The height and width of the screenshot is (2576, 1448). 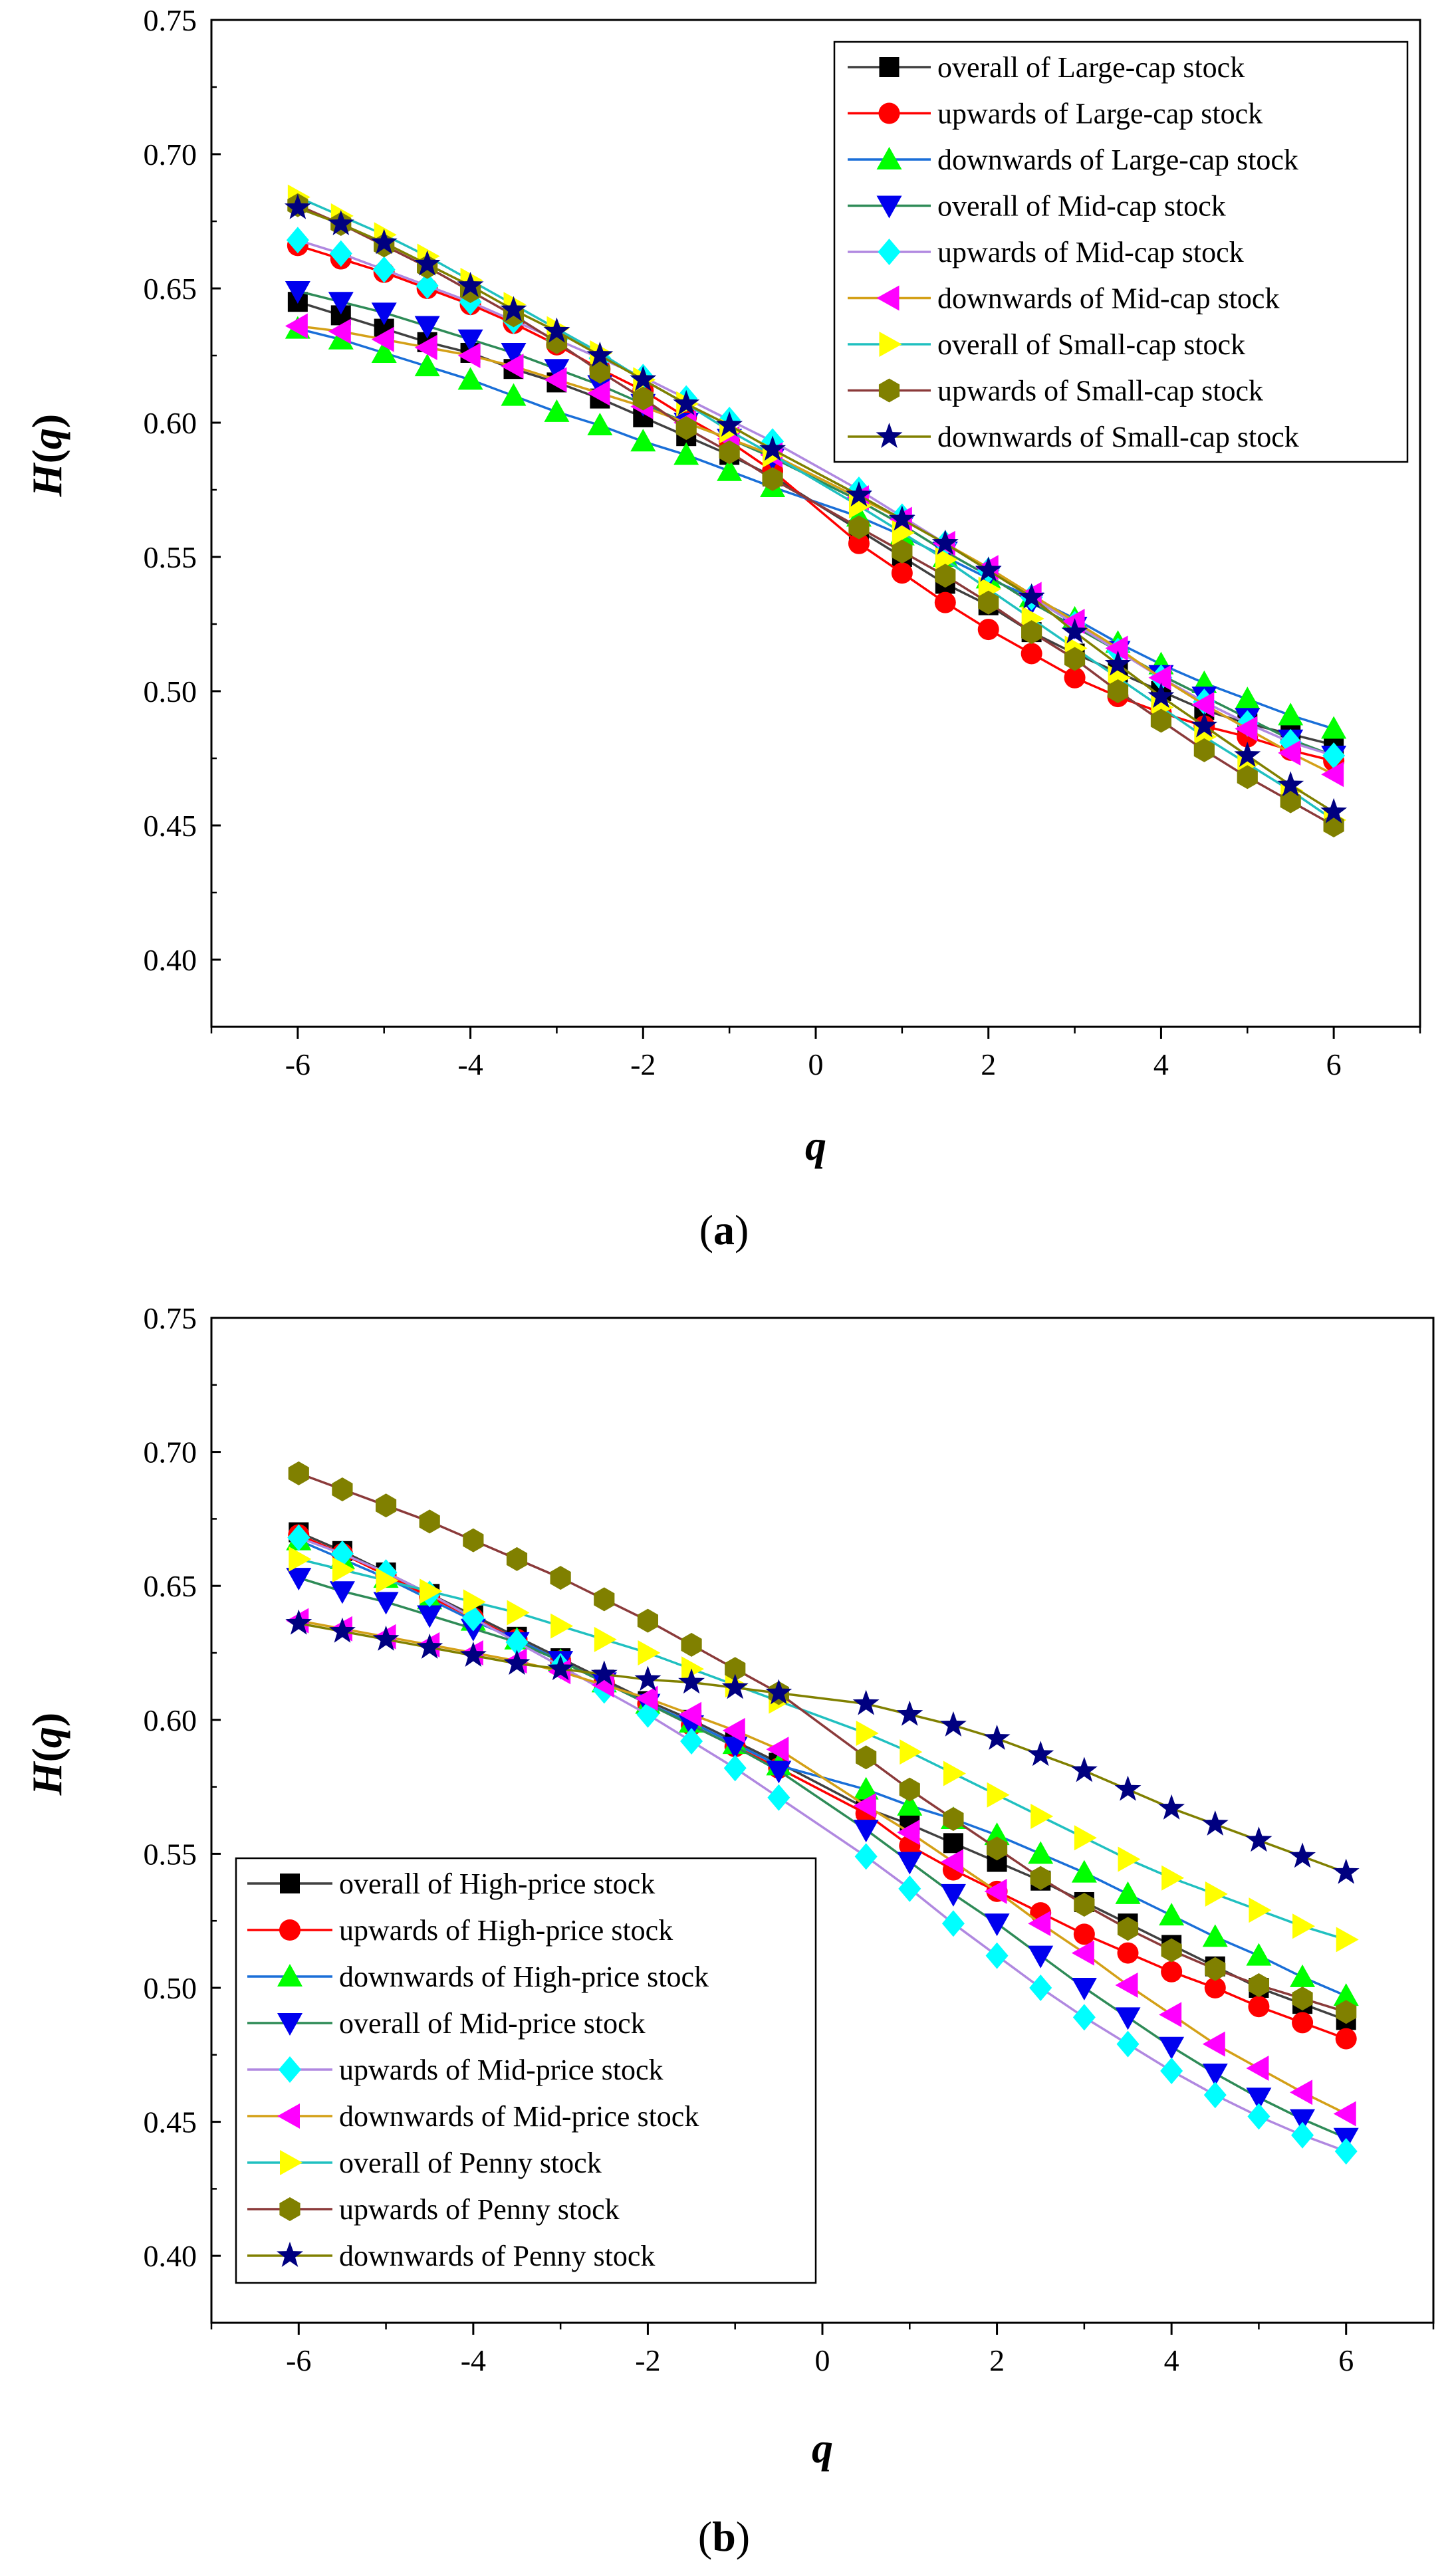 I want to click on y-tick-label: 0.70, so click(x=170, y=154).